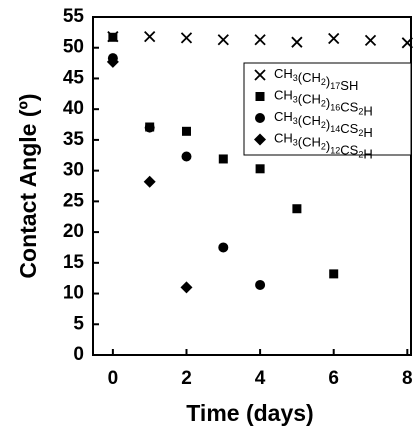 This screenshot has width=416, height=435. I want to click on legend-label: CH3(CH2)17SH, so click(316, 79).